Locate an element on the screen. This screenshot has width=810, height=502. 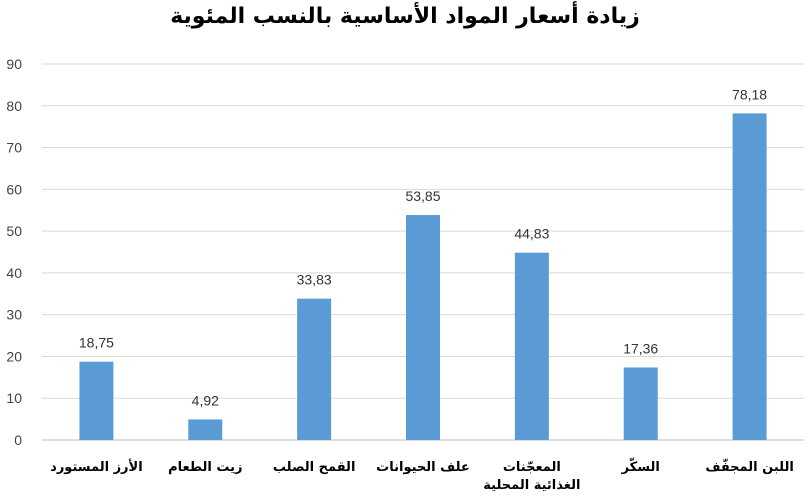
data-label: 53,85 is located at coordinates (422, 196).